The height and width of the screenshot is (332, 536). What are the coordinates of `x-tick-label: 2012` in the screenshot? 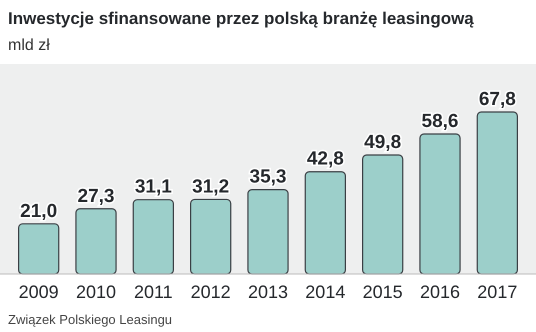 It's located at (210, 292).